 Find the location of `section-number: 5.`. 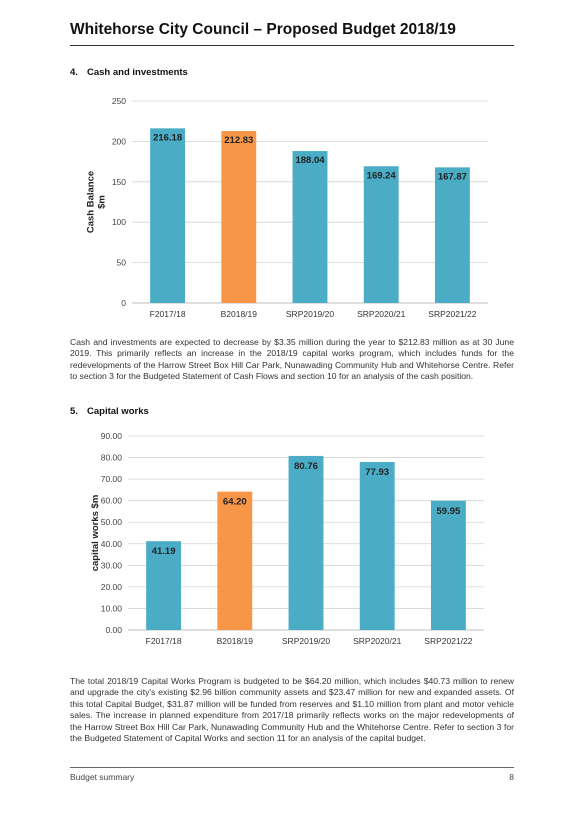

section-number: 5. is located at coordinates (74, 411).